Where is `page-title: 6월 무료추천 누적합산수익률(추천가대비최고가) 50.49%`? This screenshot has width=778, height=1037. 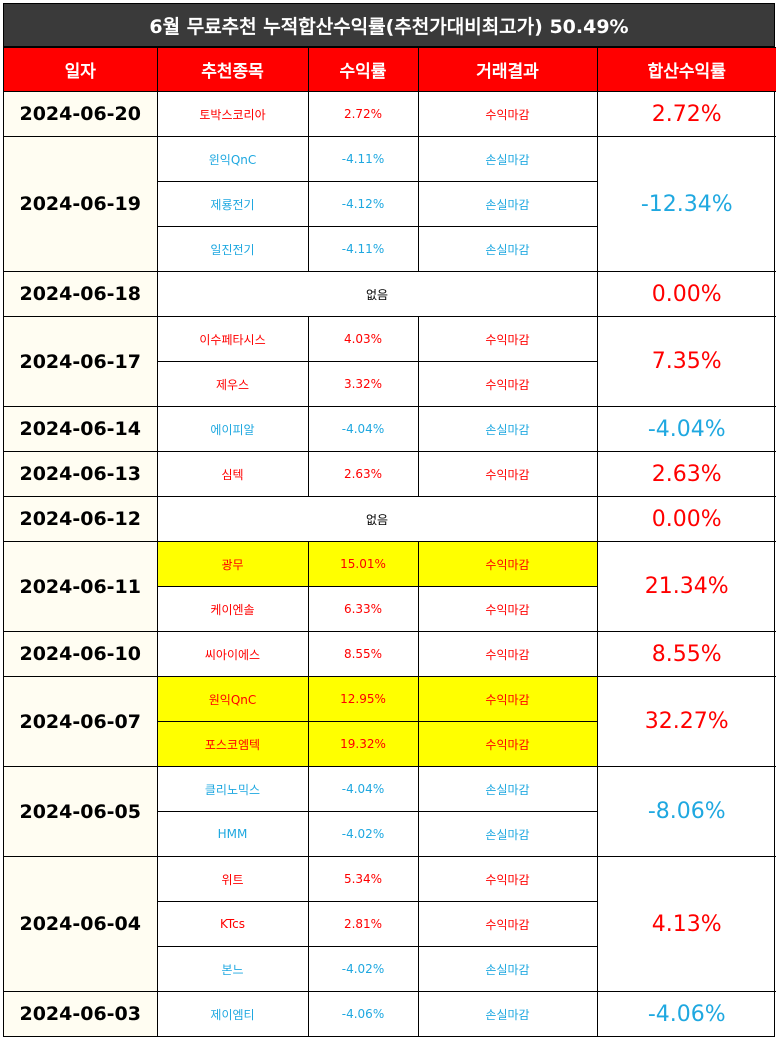 page-title: 6월 무료추천 누적합산수익률(추천가대비최고가) 50.49% is located at coordinates (389, 25).